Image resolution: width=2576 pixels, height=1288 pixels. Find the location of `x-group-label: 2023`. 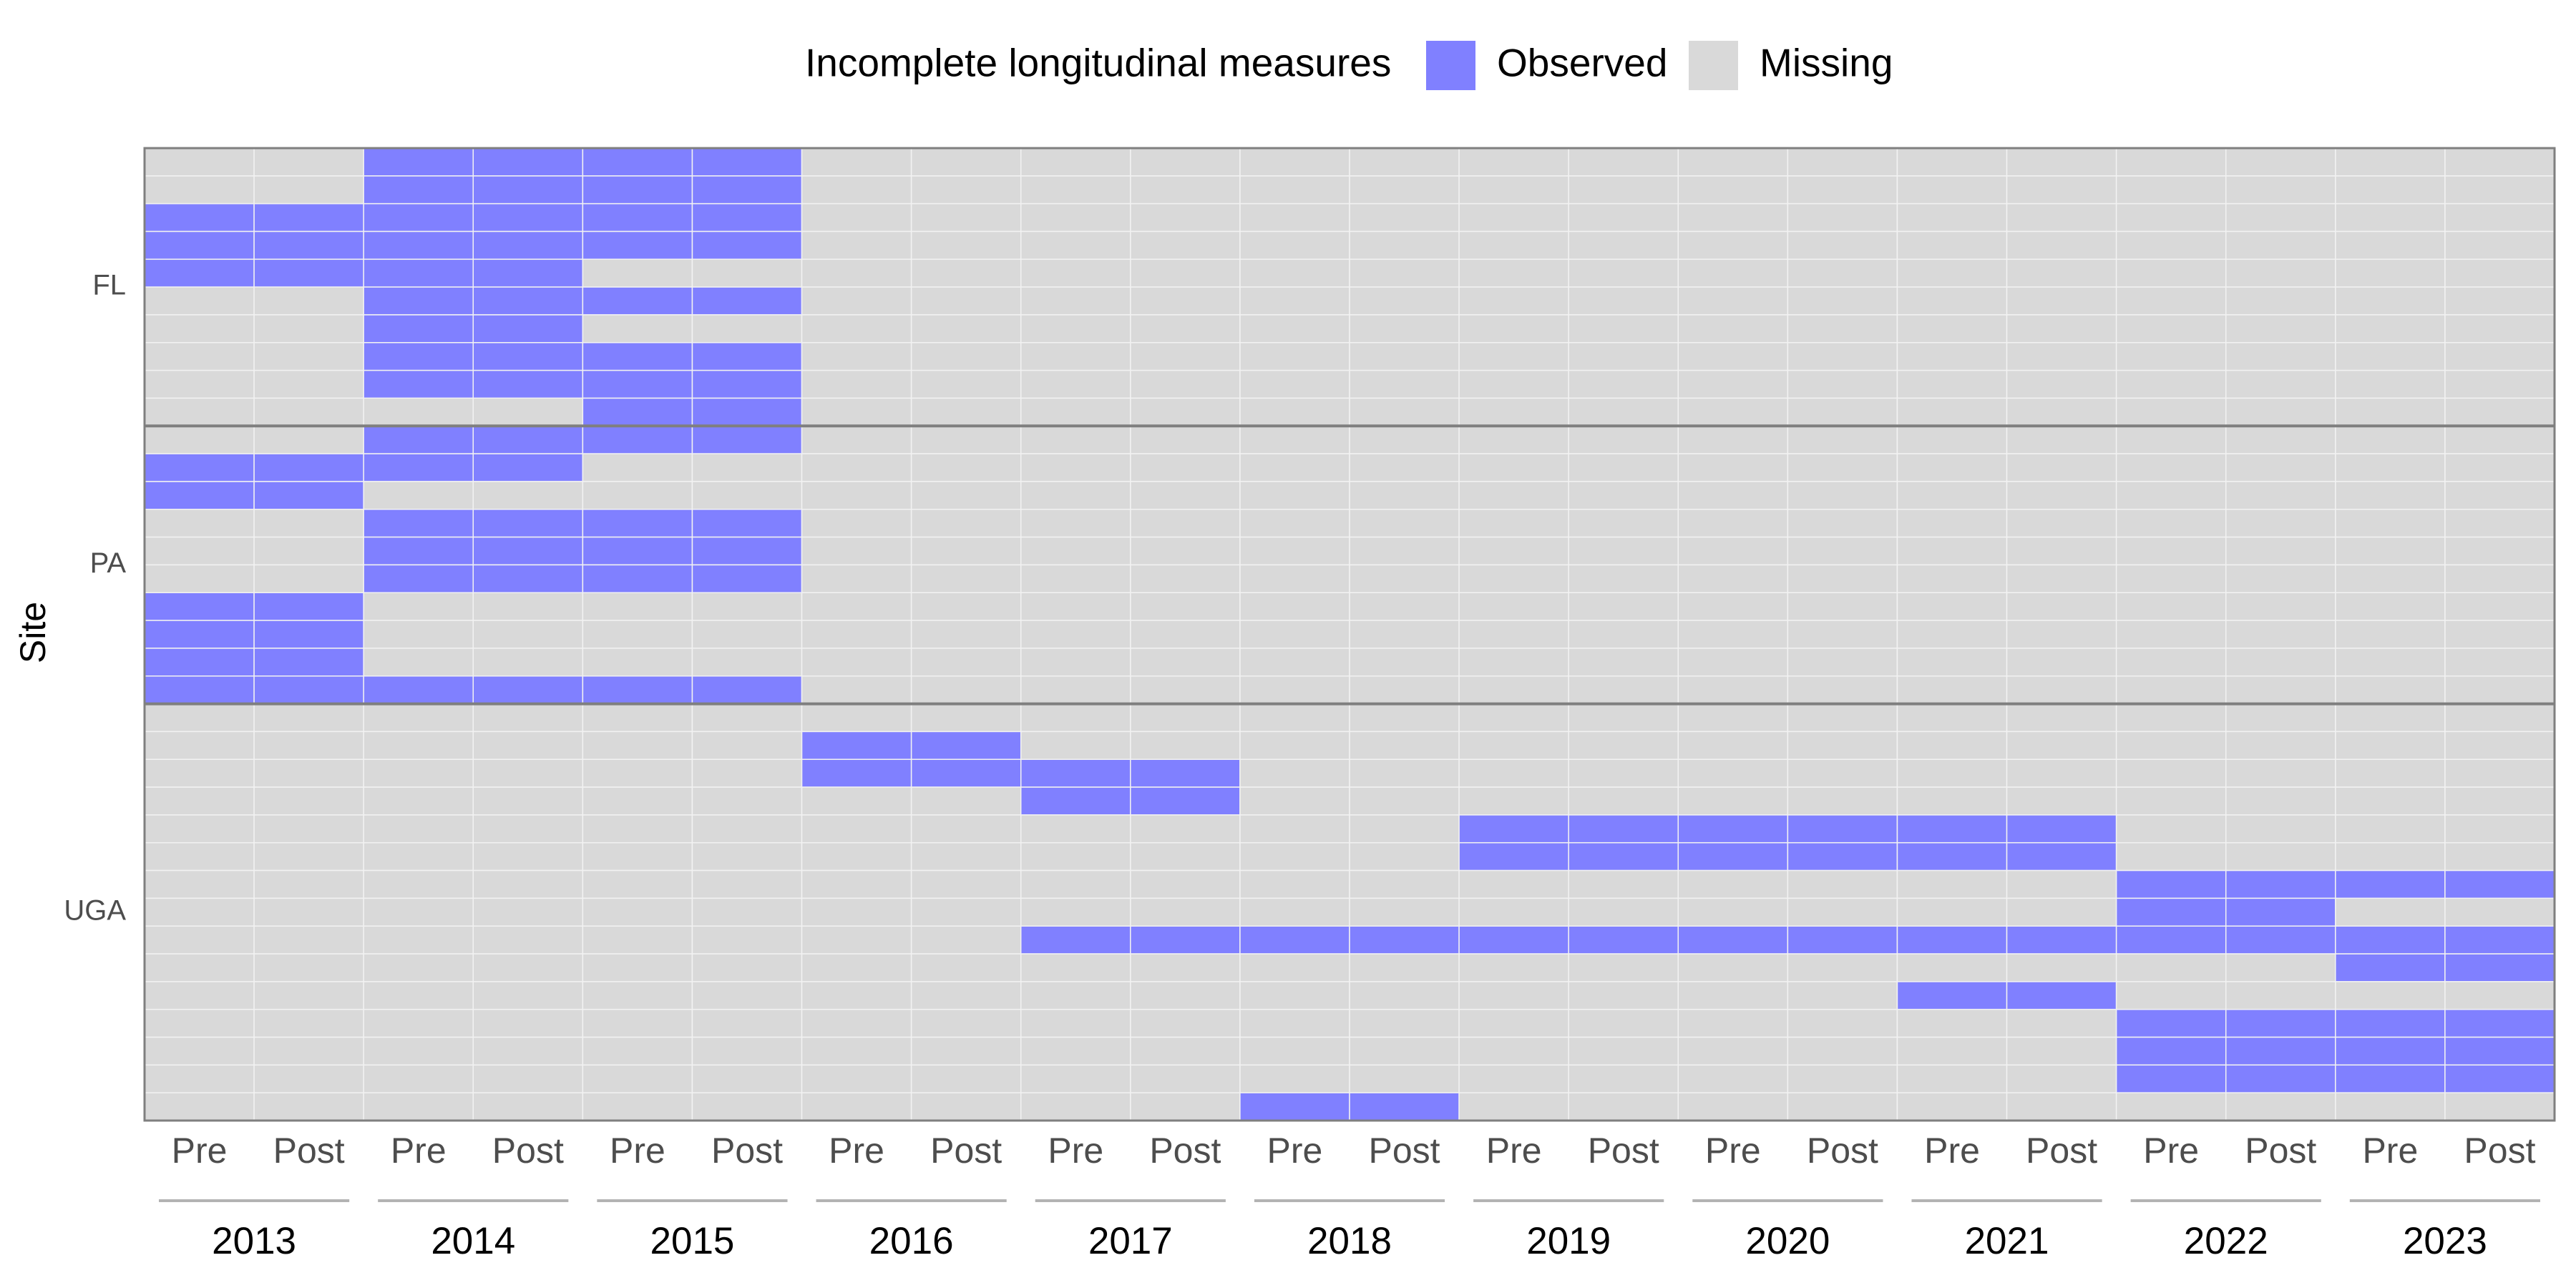

x-group-label: 2023 is located at coordinates (2445, 1241).